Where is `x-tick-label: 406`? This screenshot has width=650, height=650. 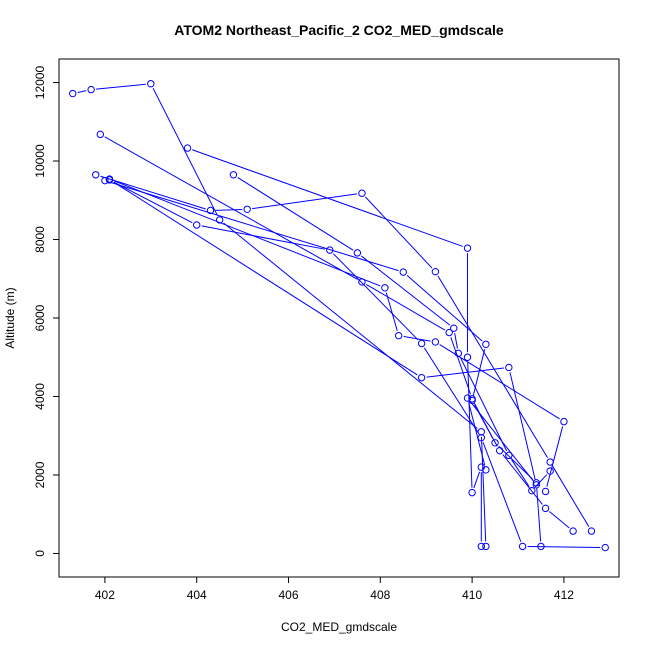
x-tick-label: 406 is located at coordinates (288, 595).